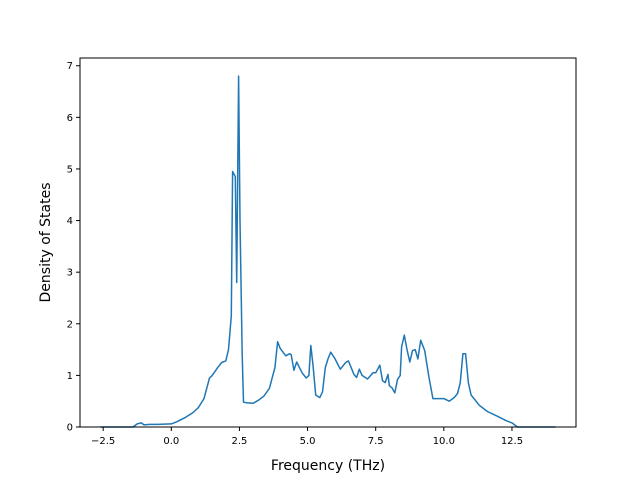 The image size is (640, 480). What do you see at coordinates (46, 243) in the screenshot?
I see `y-axis-label: Density of States` at bounding box center [46, 243].